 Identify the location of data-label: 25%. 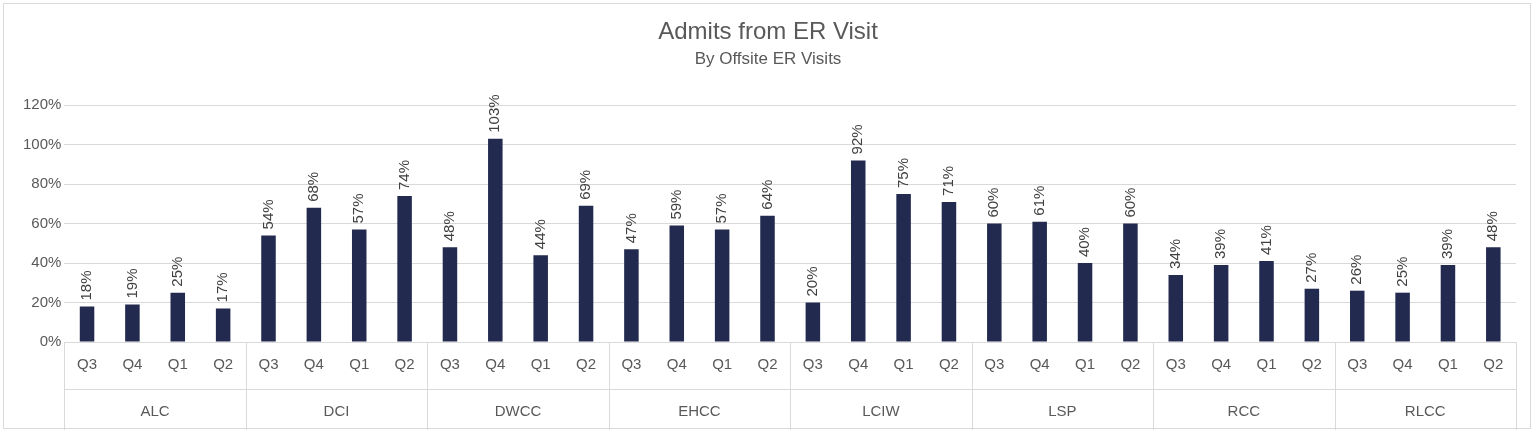
(1401, 271).